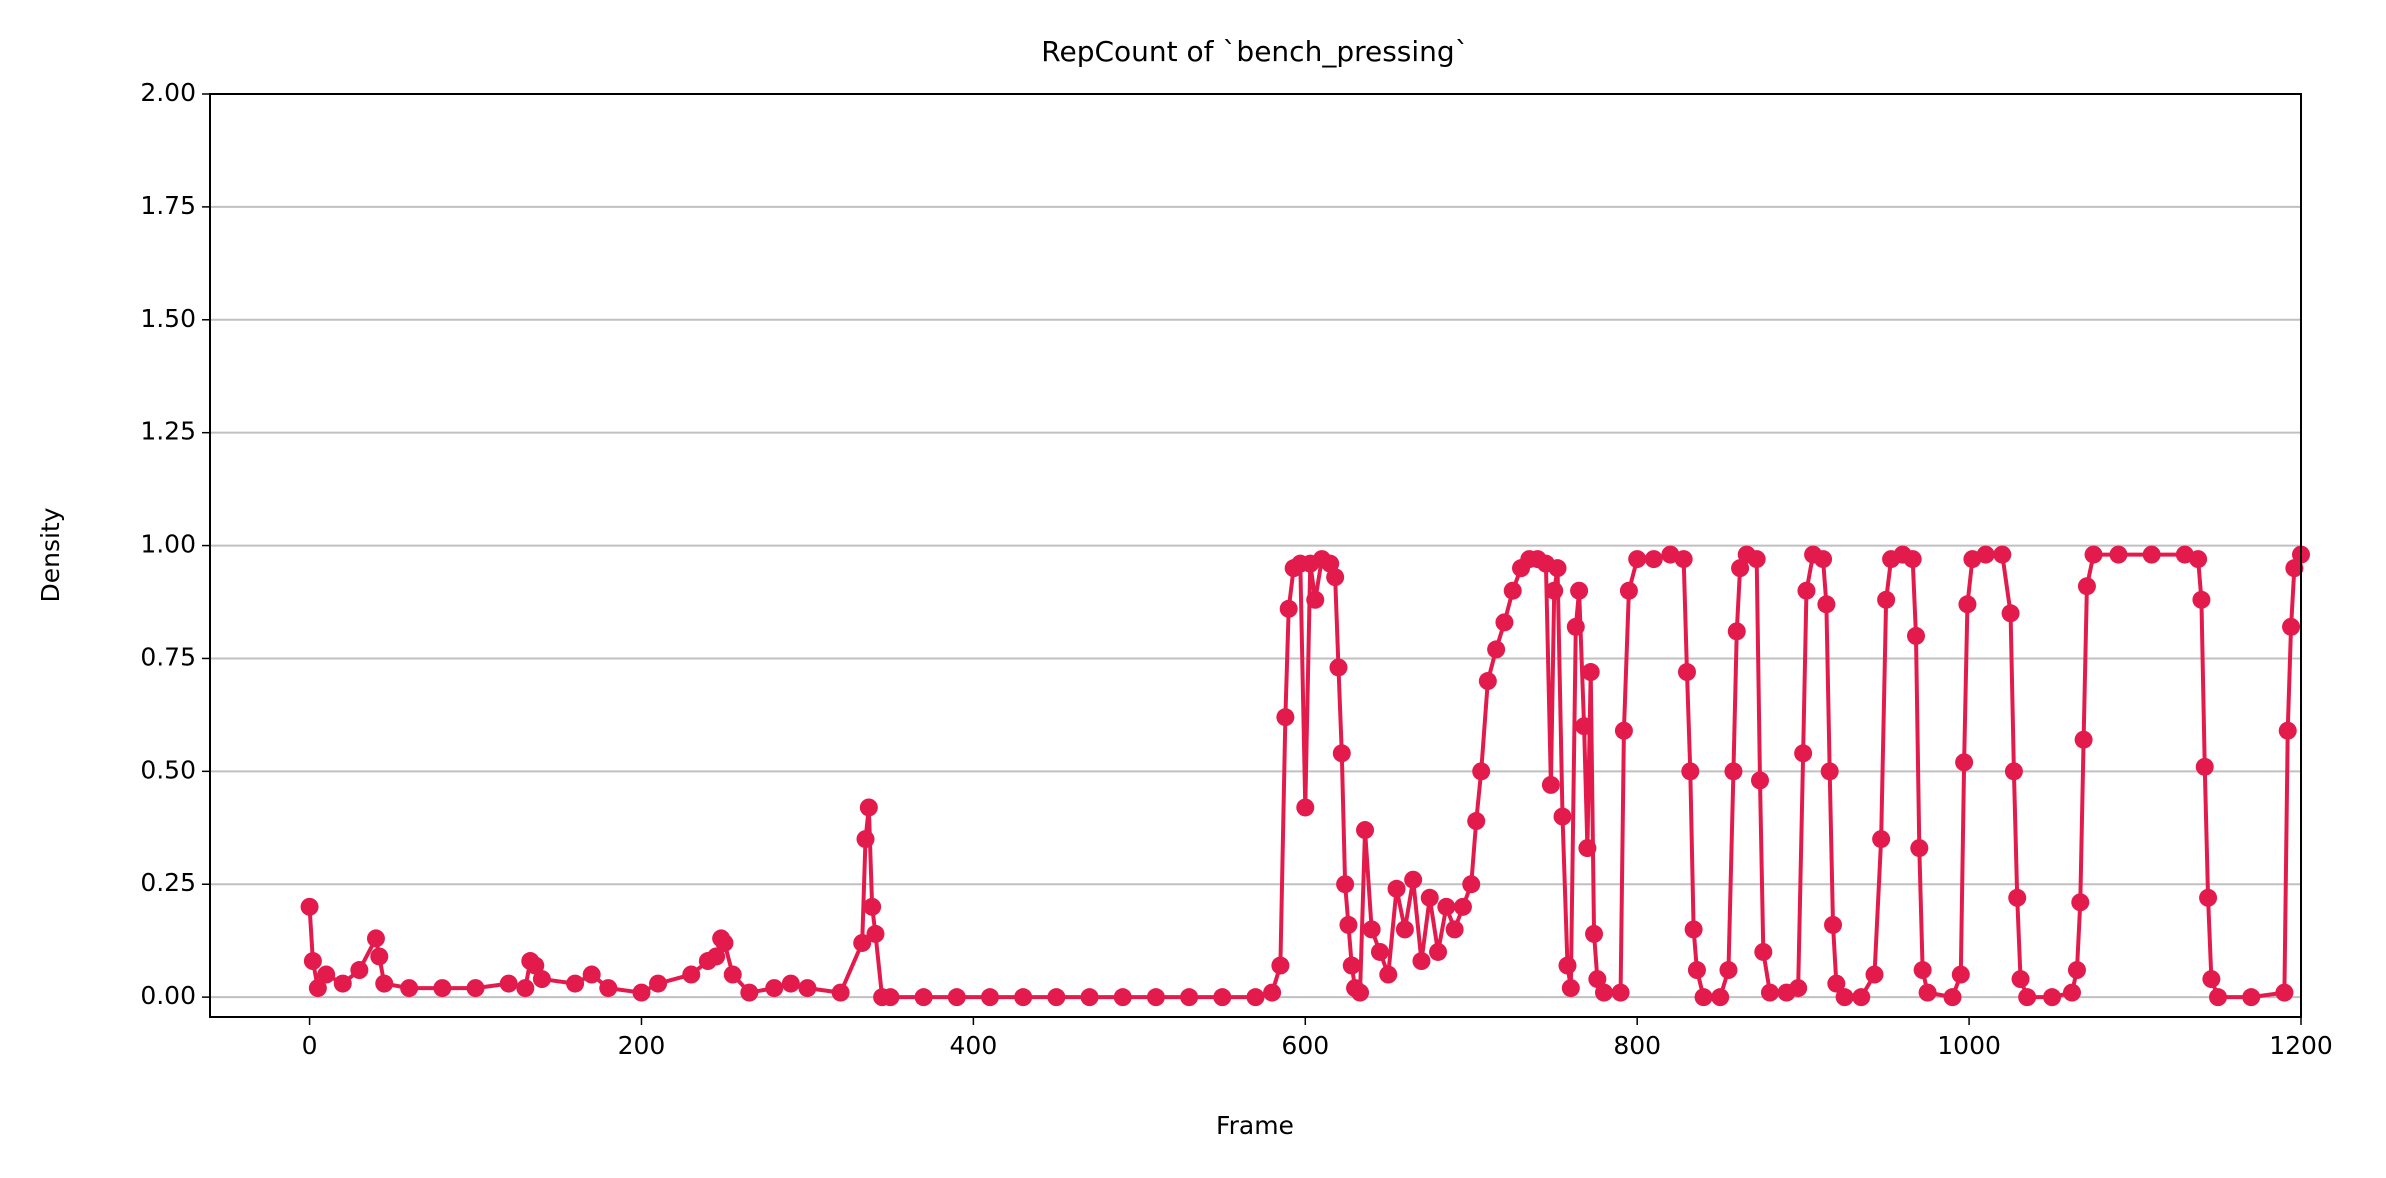 This screenshot has width=2386, height=1178. I want to click on y-tick-label: 1.50, so click(168, 318).